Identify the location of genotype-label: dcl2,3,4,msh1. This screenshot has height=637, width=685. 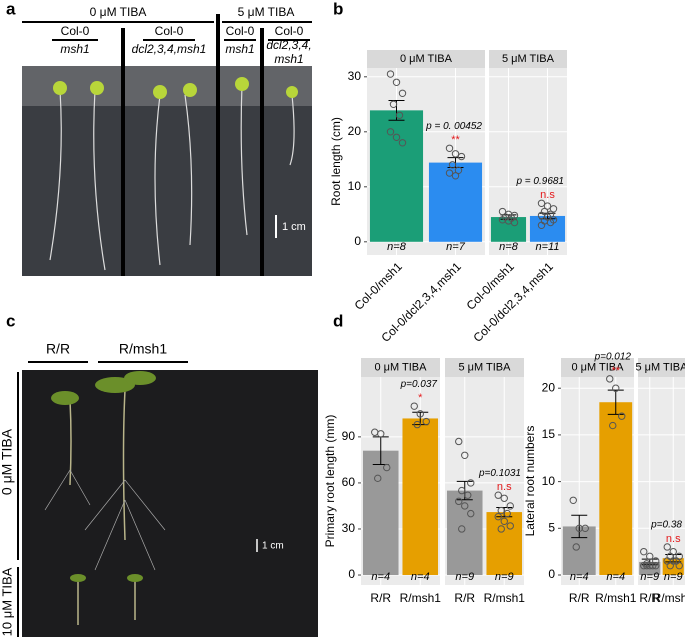
(169, 49).